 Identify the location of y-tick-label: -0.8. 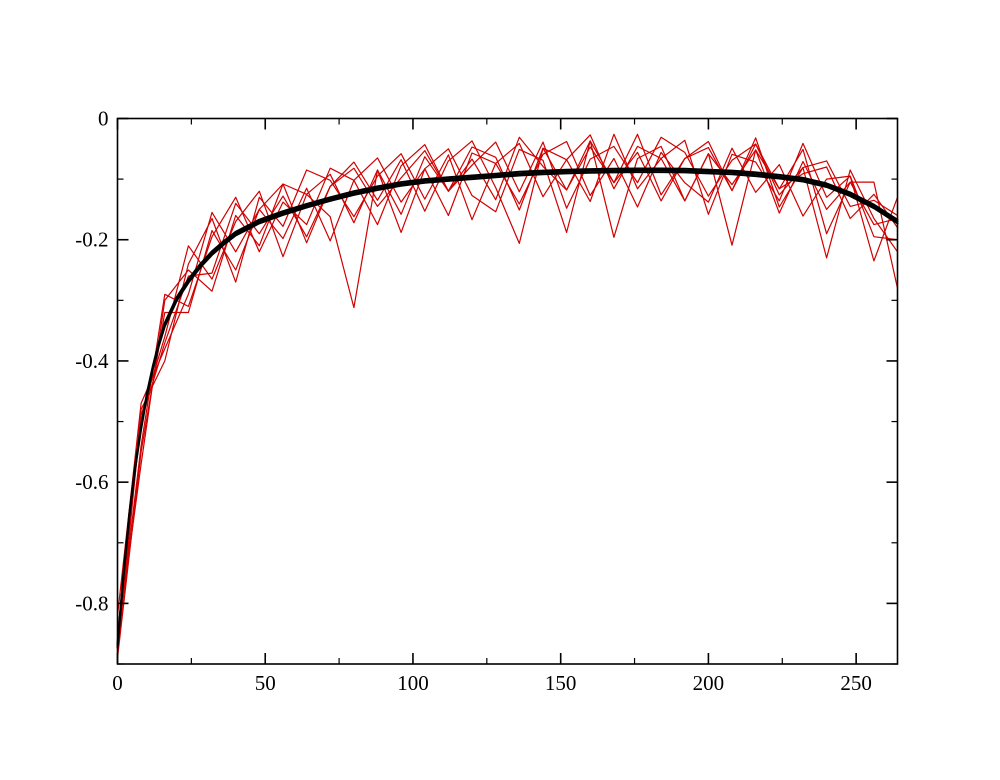
(91, 603).